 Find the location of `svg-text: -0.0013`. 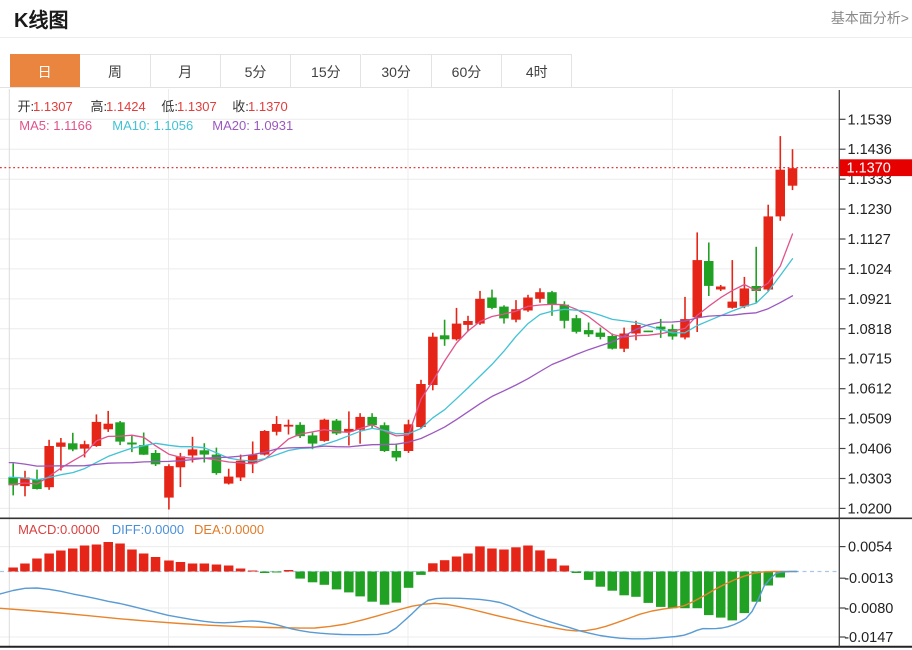

svg-text: -0.0013 is located at coordinates (868, 579).